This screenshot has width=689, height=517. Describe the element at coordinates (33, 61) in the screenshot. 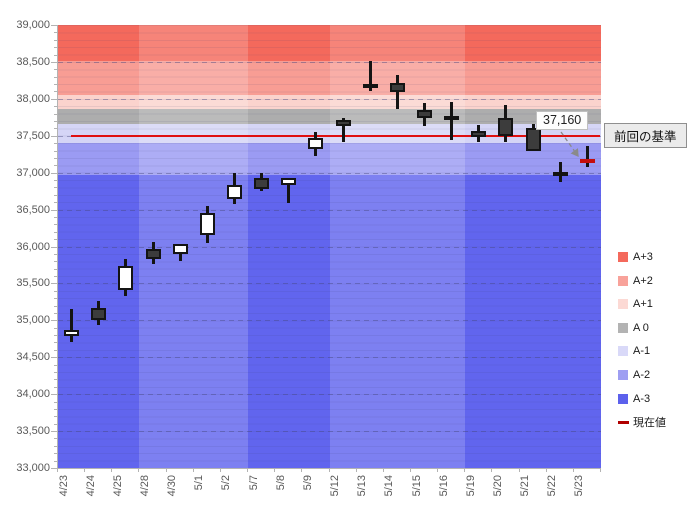

I see `y-axis-label-38500: 38,500` at that location.